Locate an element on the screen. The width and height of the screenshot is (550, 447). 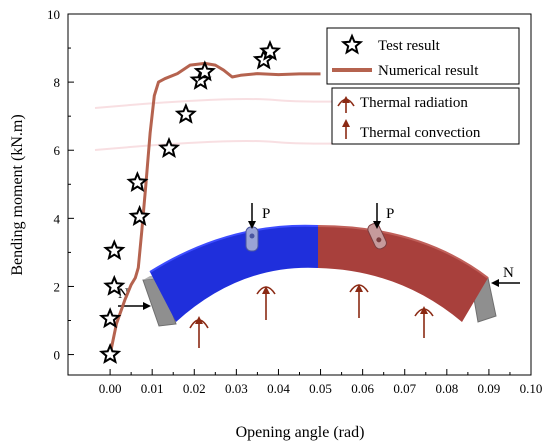
x-tick-label: 0.07 is located at coordinates (404, 388).